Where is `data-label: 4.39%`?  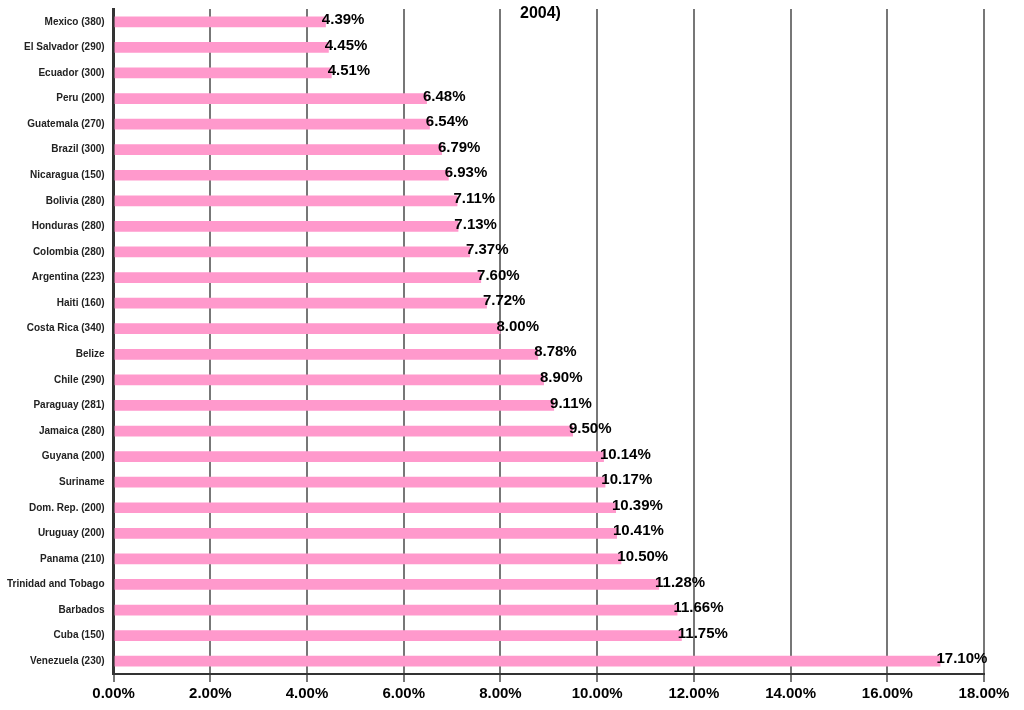 data-label: 4.39% is located at coordinates (343, 18).